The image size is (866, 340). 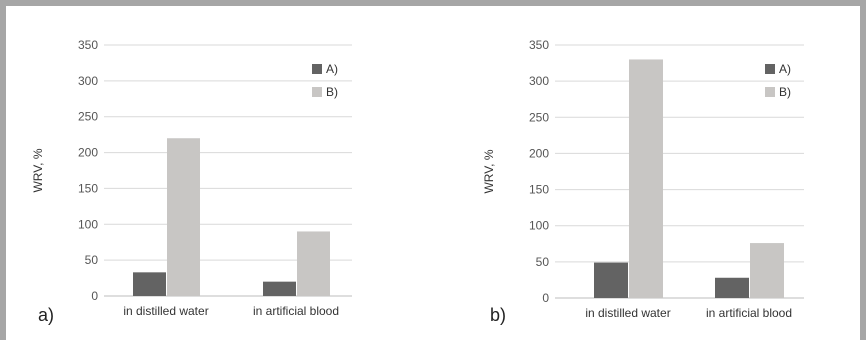 I want to click on panel-label: a), so click(x=46, y=315).